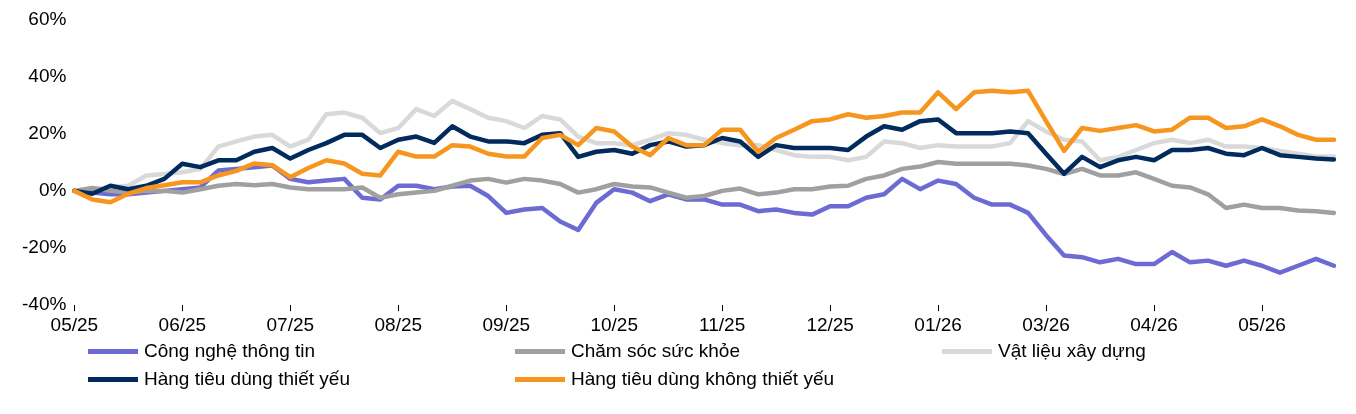  Describe the element at coordinates (247, 379) in the screenshot. I see `legend-label: Hàng tiêu dùng thiết yếu` at that location.